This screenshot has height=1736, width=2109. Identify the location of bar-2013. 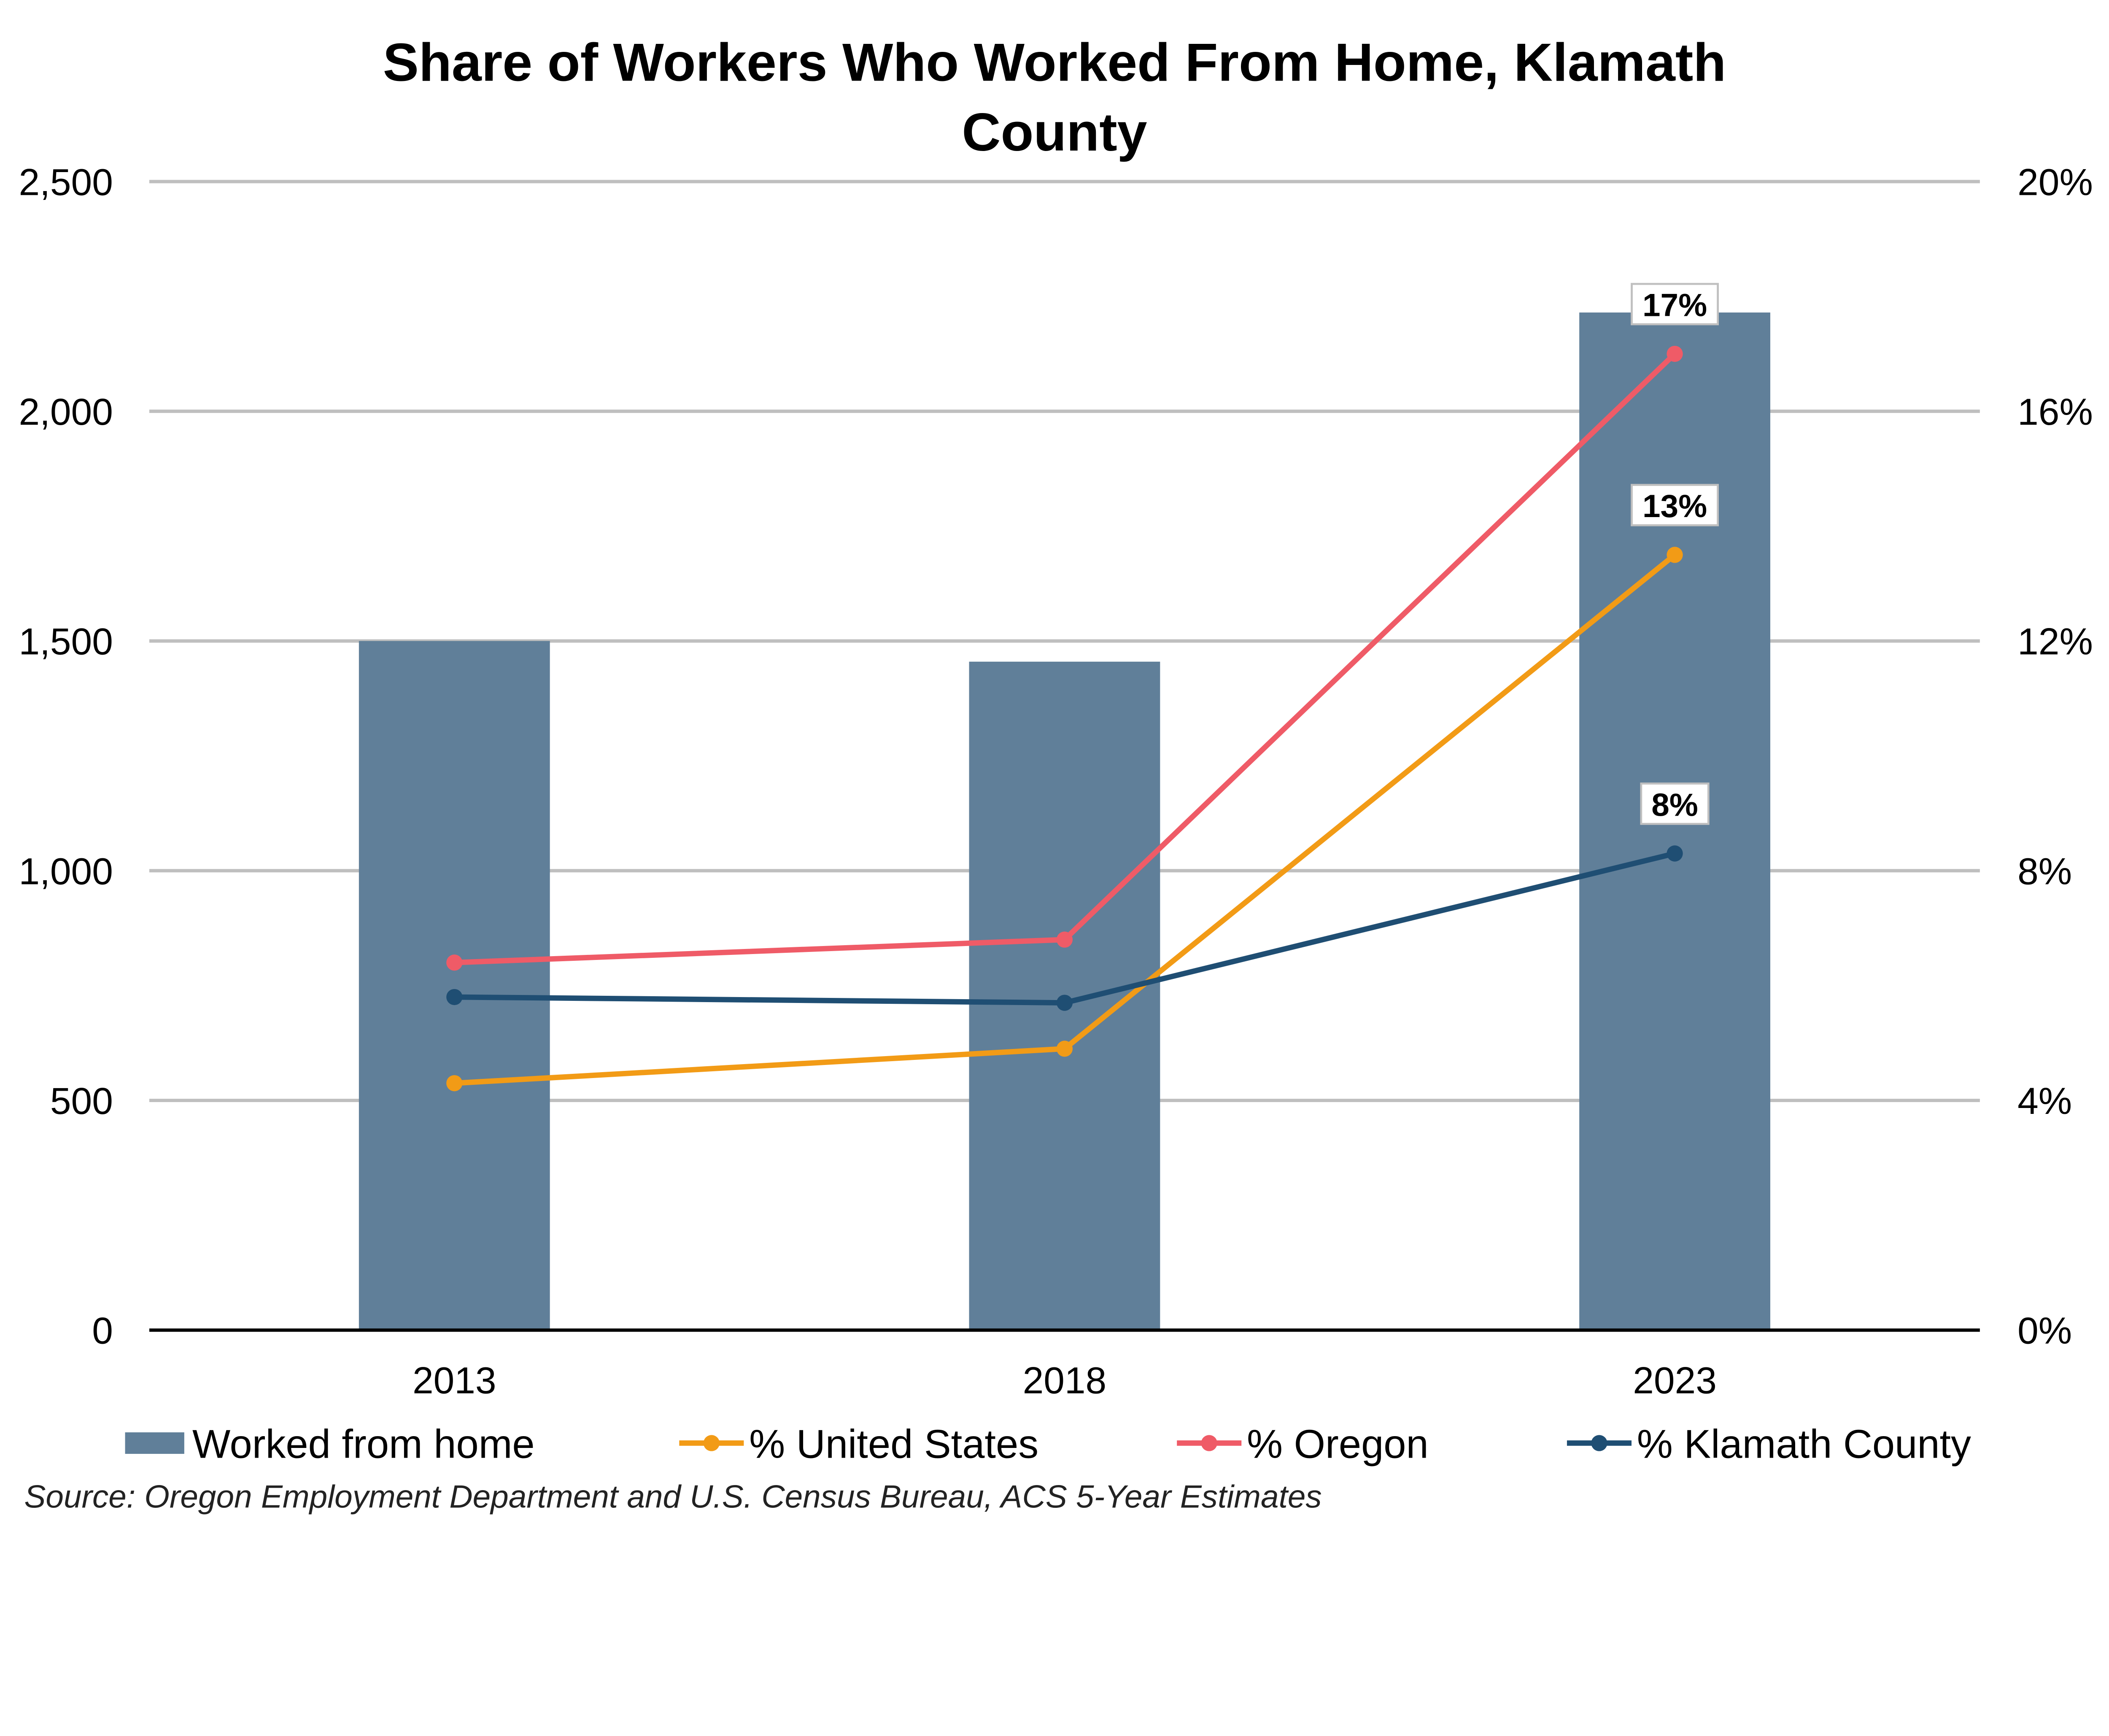
(454, 986).